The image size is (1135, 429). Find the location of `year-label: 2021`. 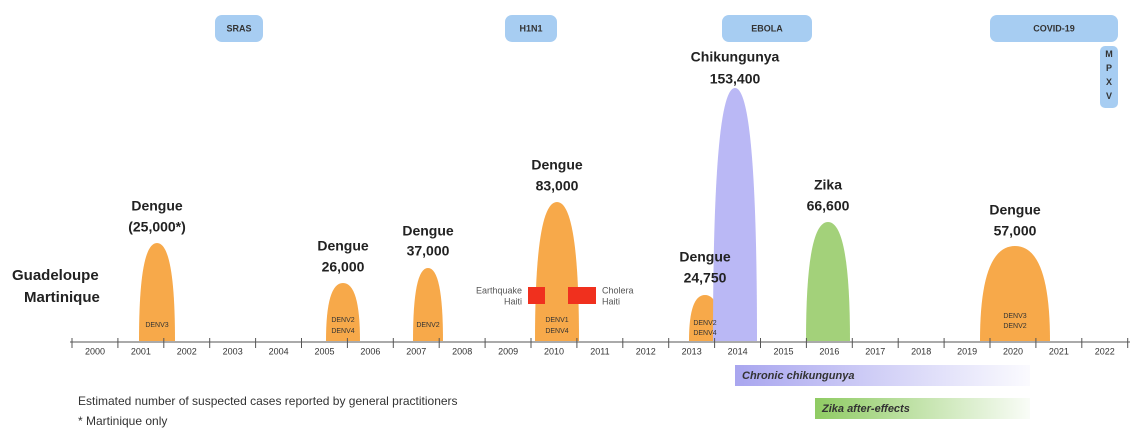

year-label: 2021 is located at coordinates (1059, 351).